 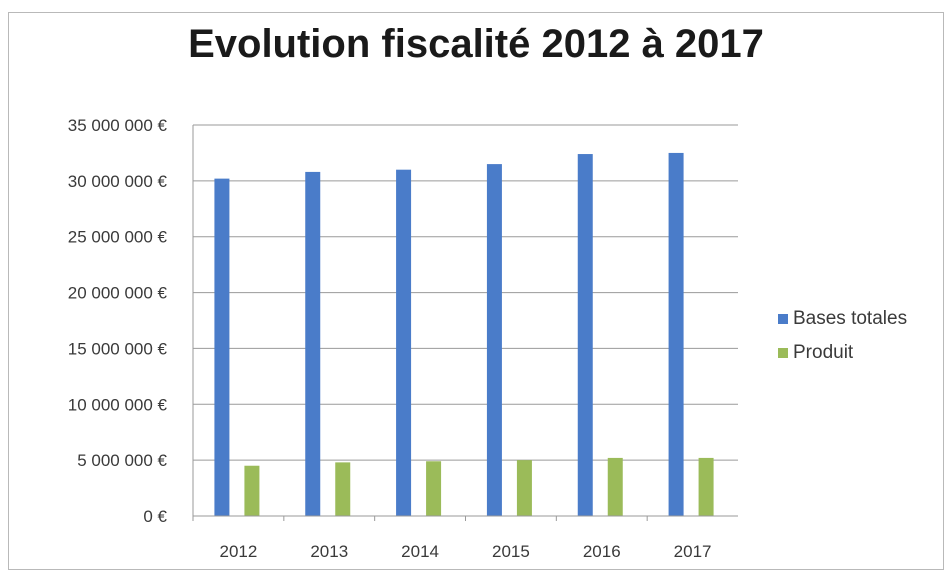 What do you see at coordinates (783, 353) in the screenshot?
I see `legend-swatch-produit` at bounding box center [783, 353].